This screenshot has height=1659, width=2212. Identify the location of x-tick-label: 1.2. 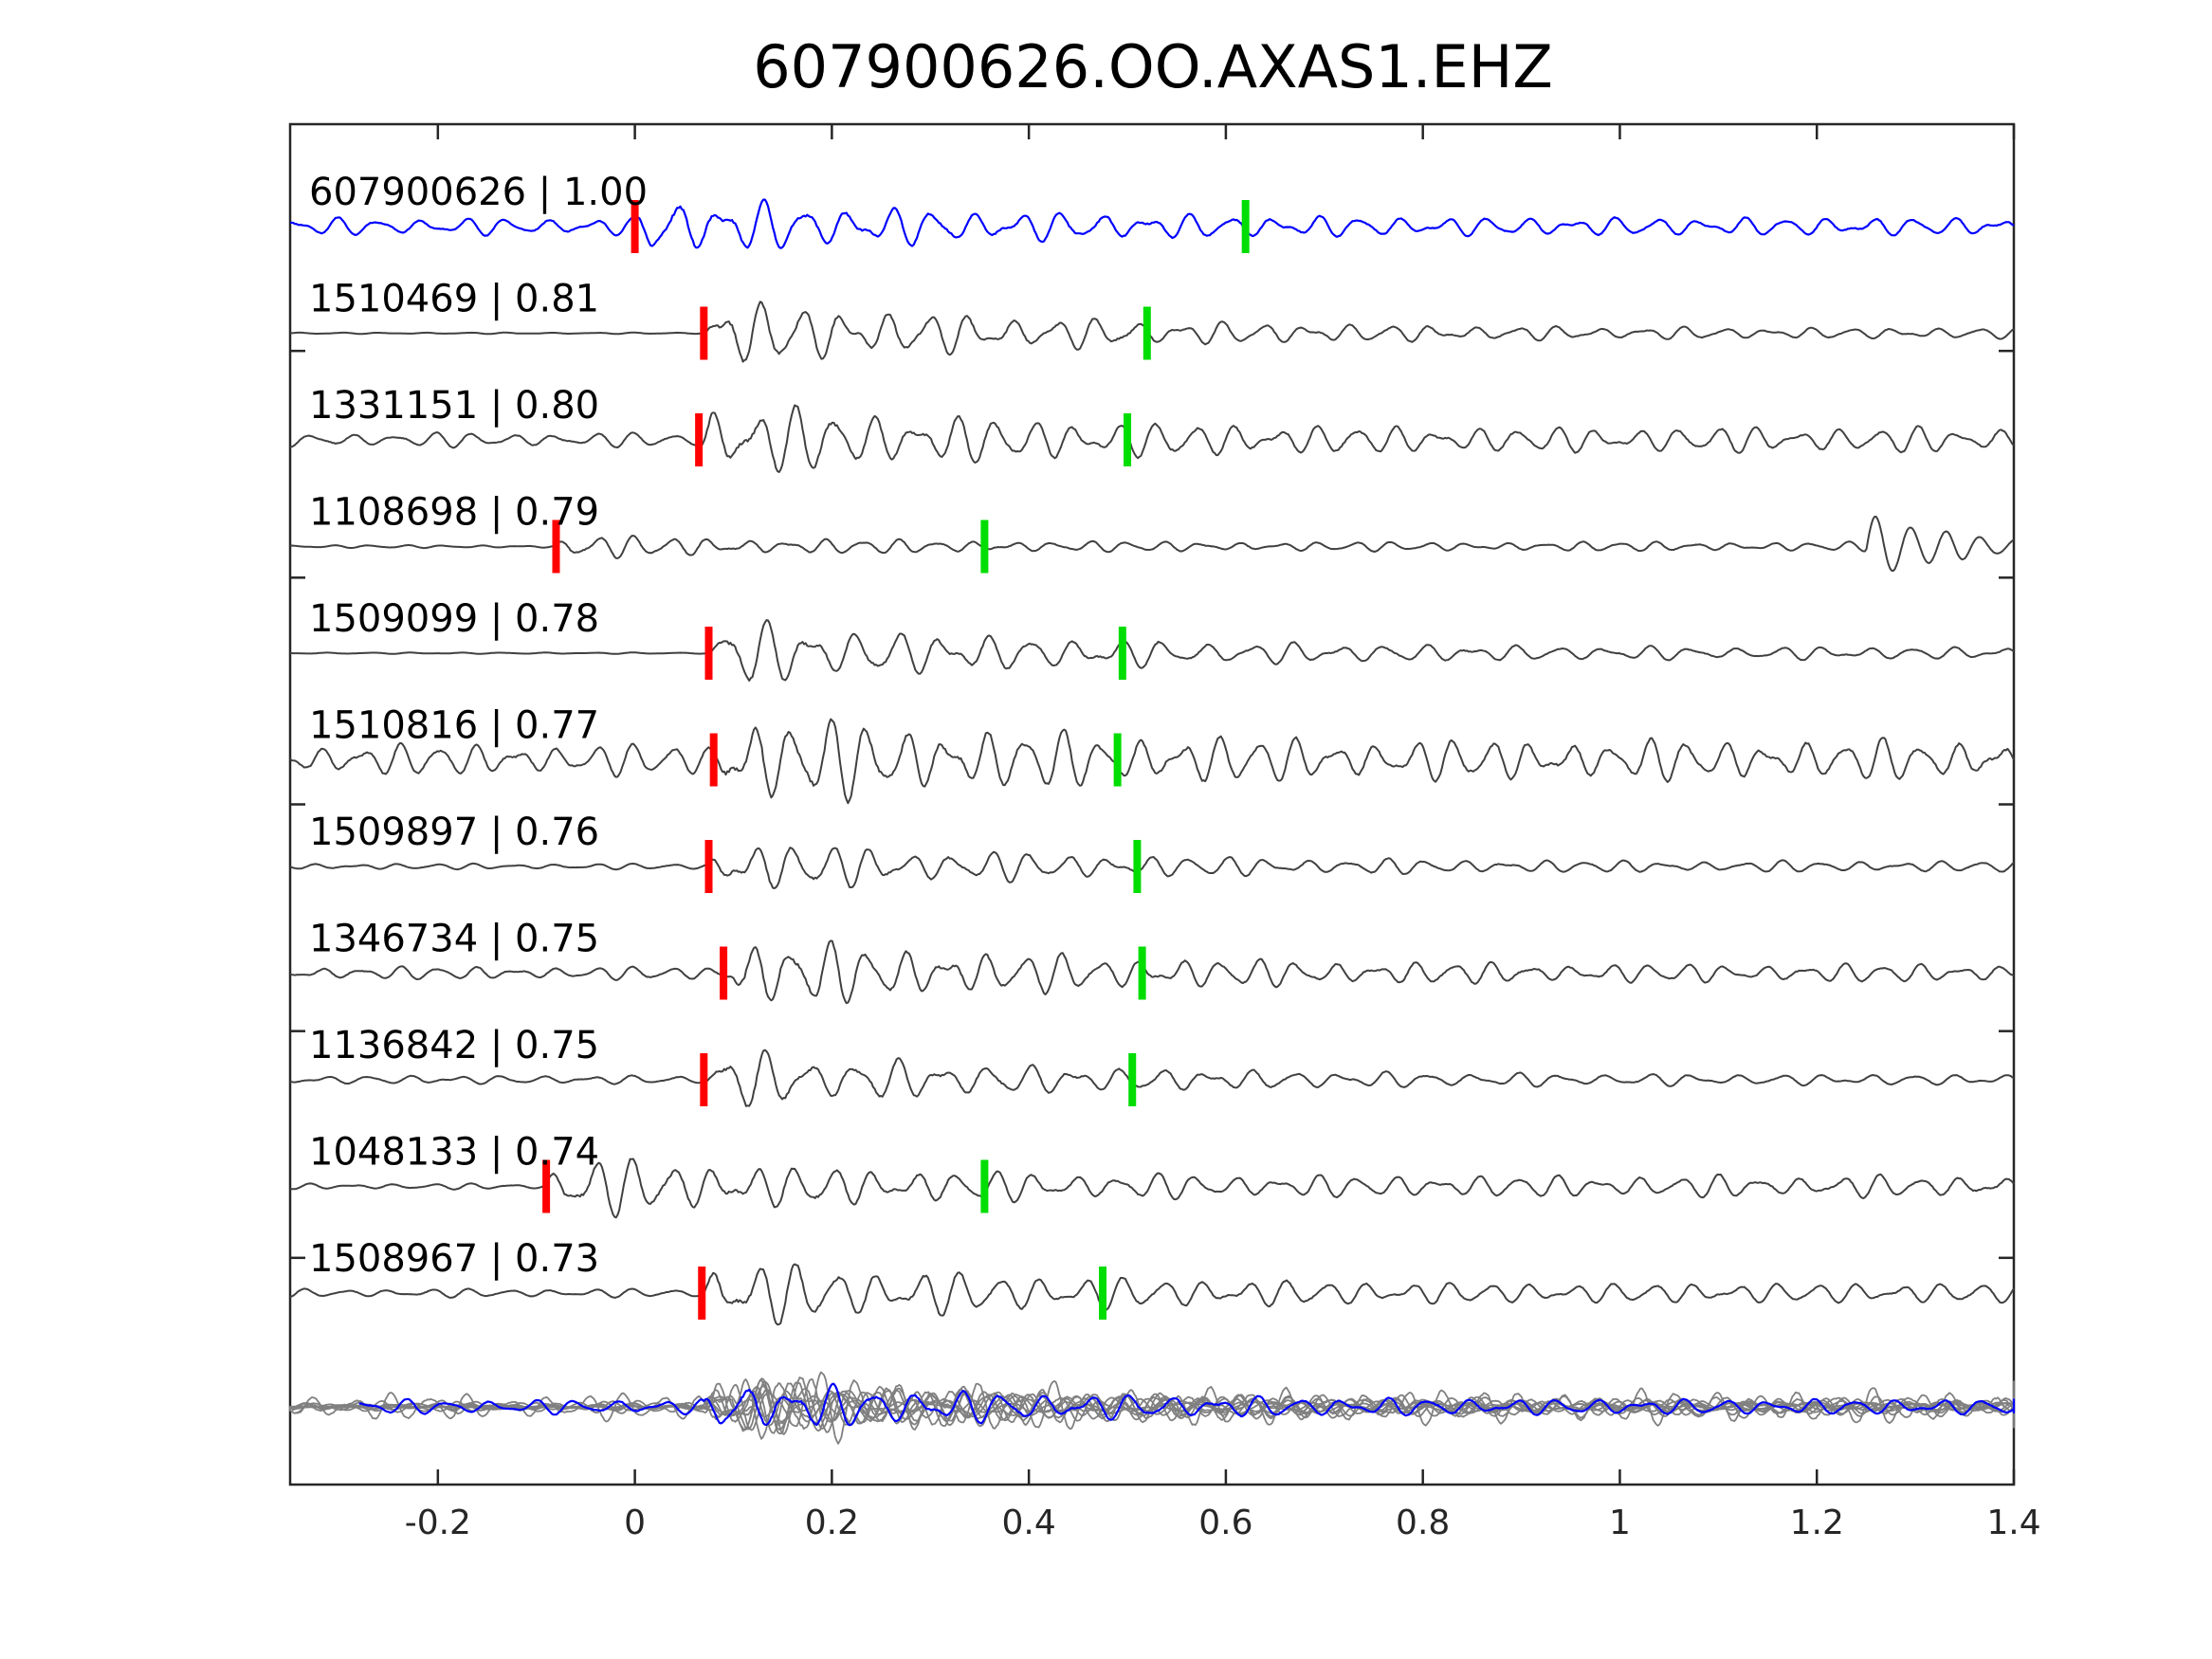
(1817, 1523).